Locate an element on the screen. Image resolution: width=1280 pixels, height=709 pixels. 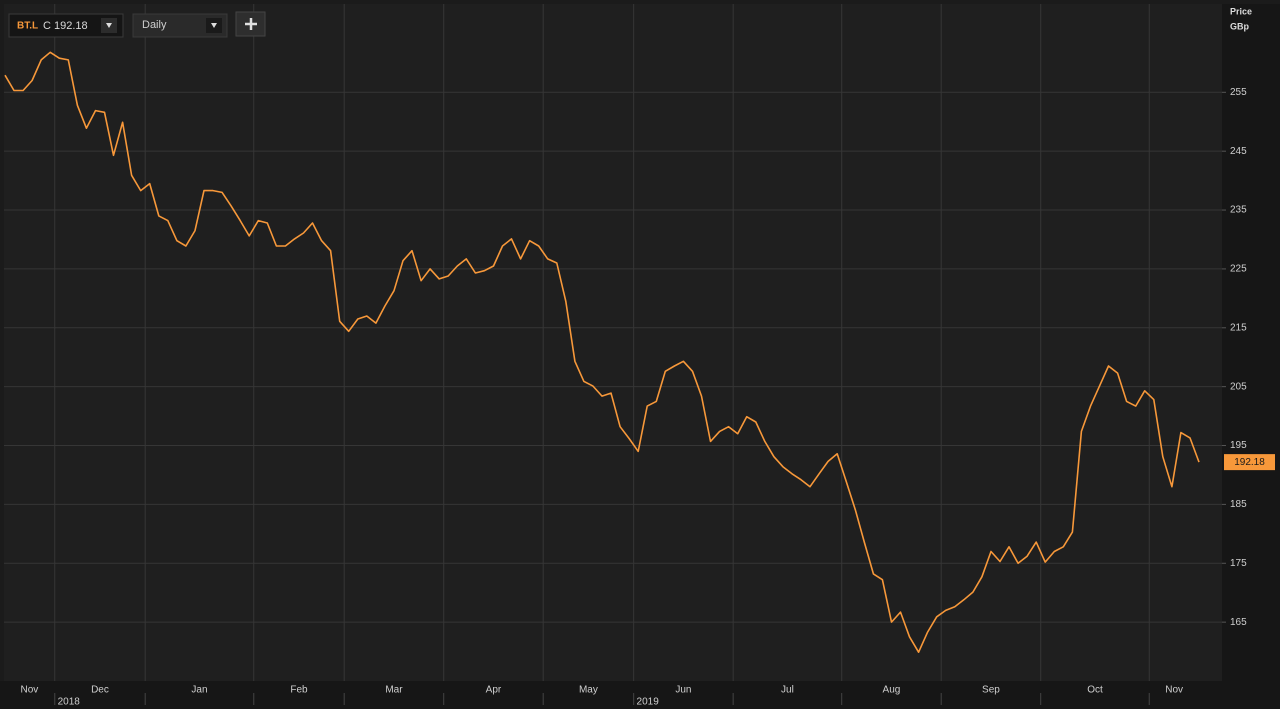
x-tick-label: Aug is located at coordinates (892, 690).